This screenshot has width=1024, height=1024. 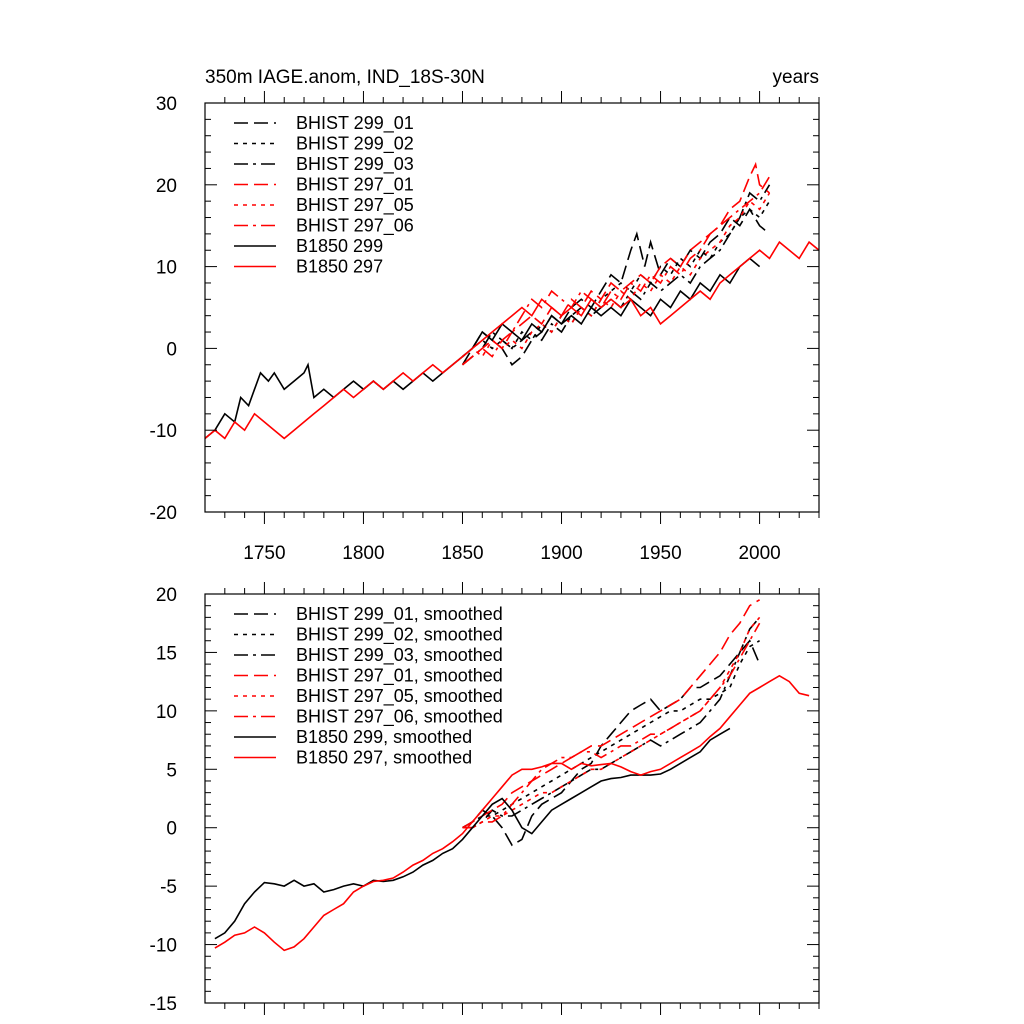 I want to click on legend-label: BHIST 297_05, smoothed, so click(x=399, y=696).